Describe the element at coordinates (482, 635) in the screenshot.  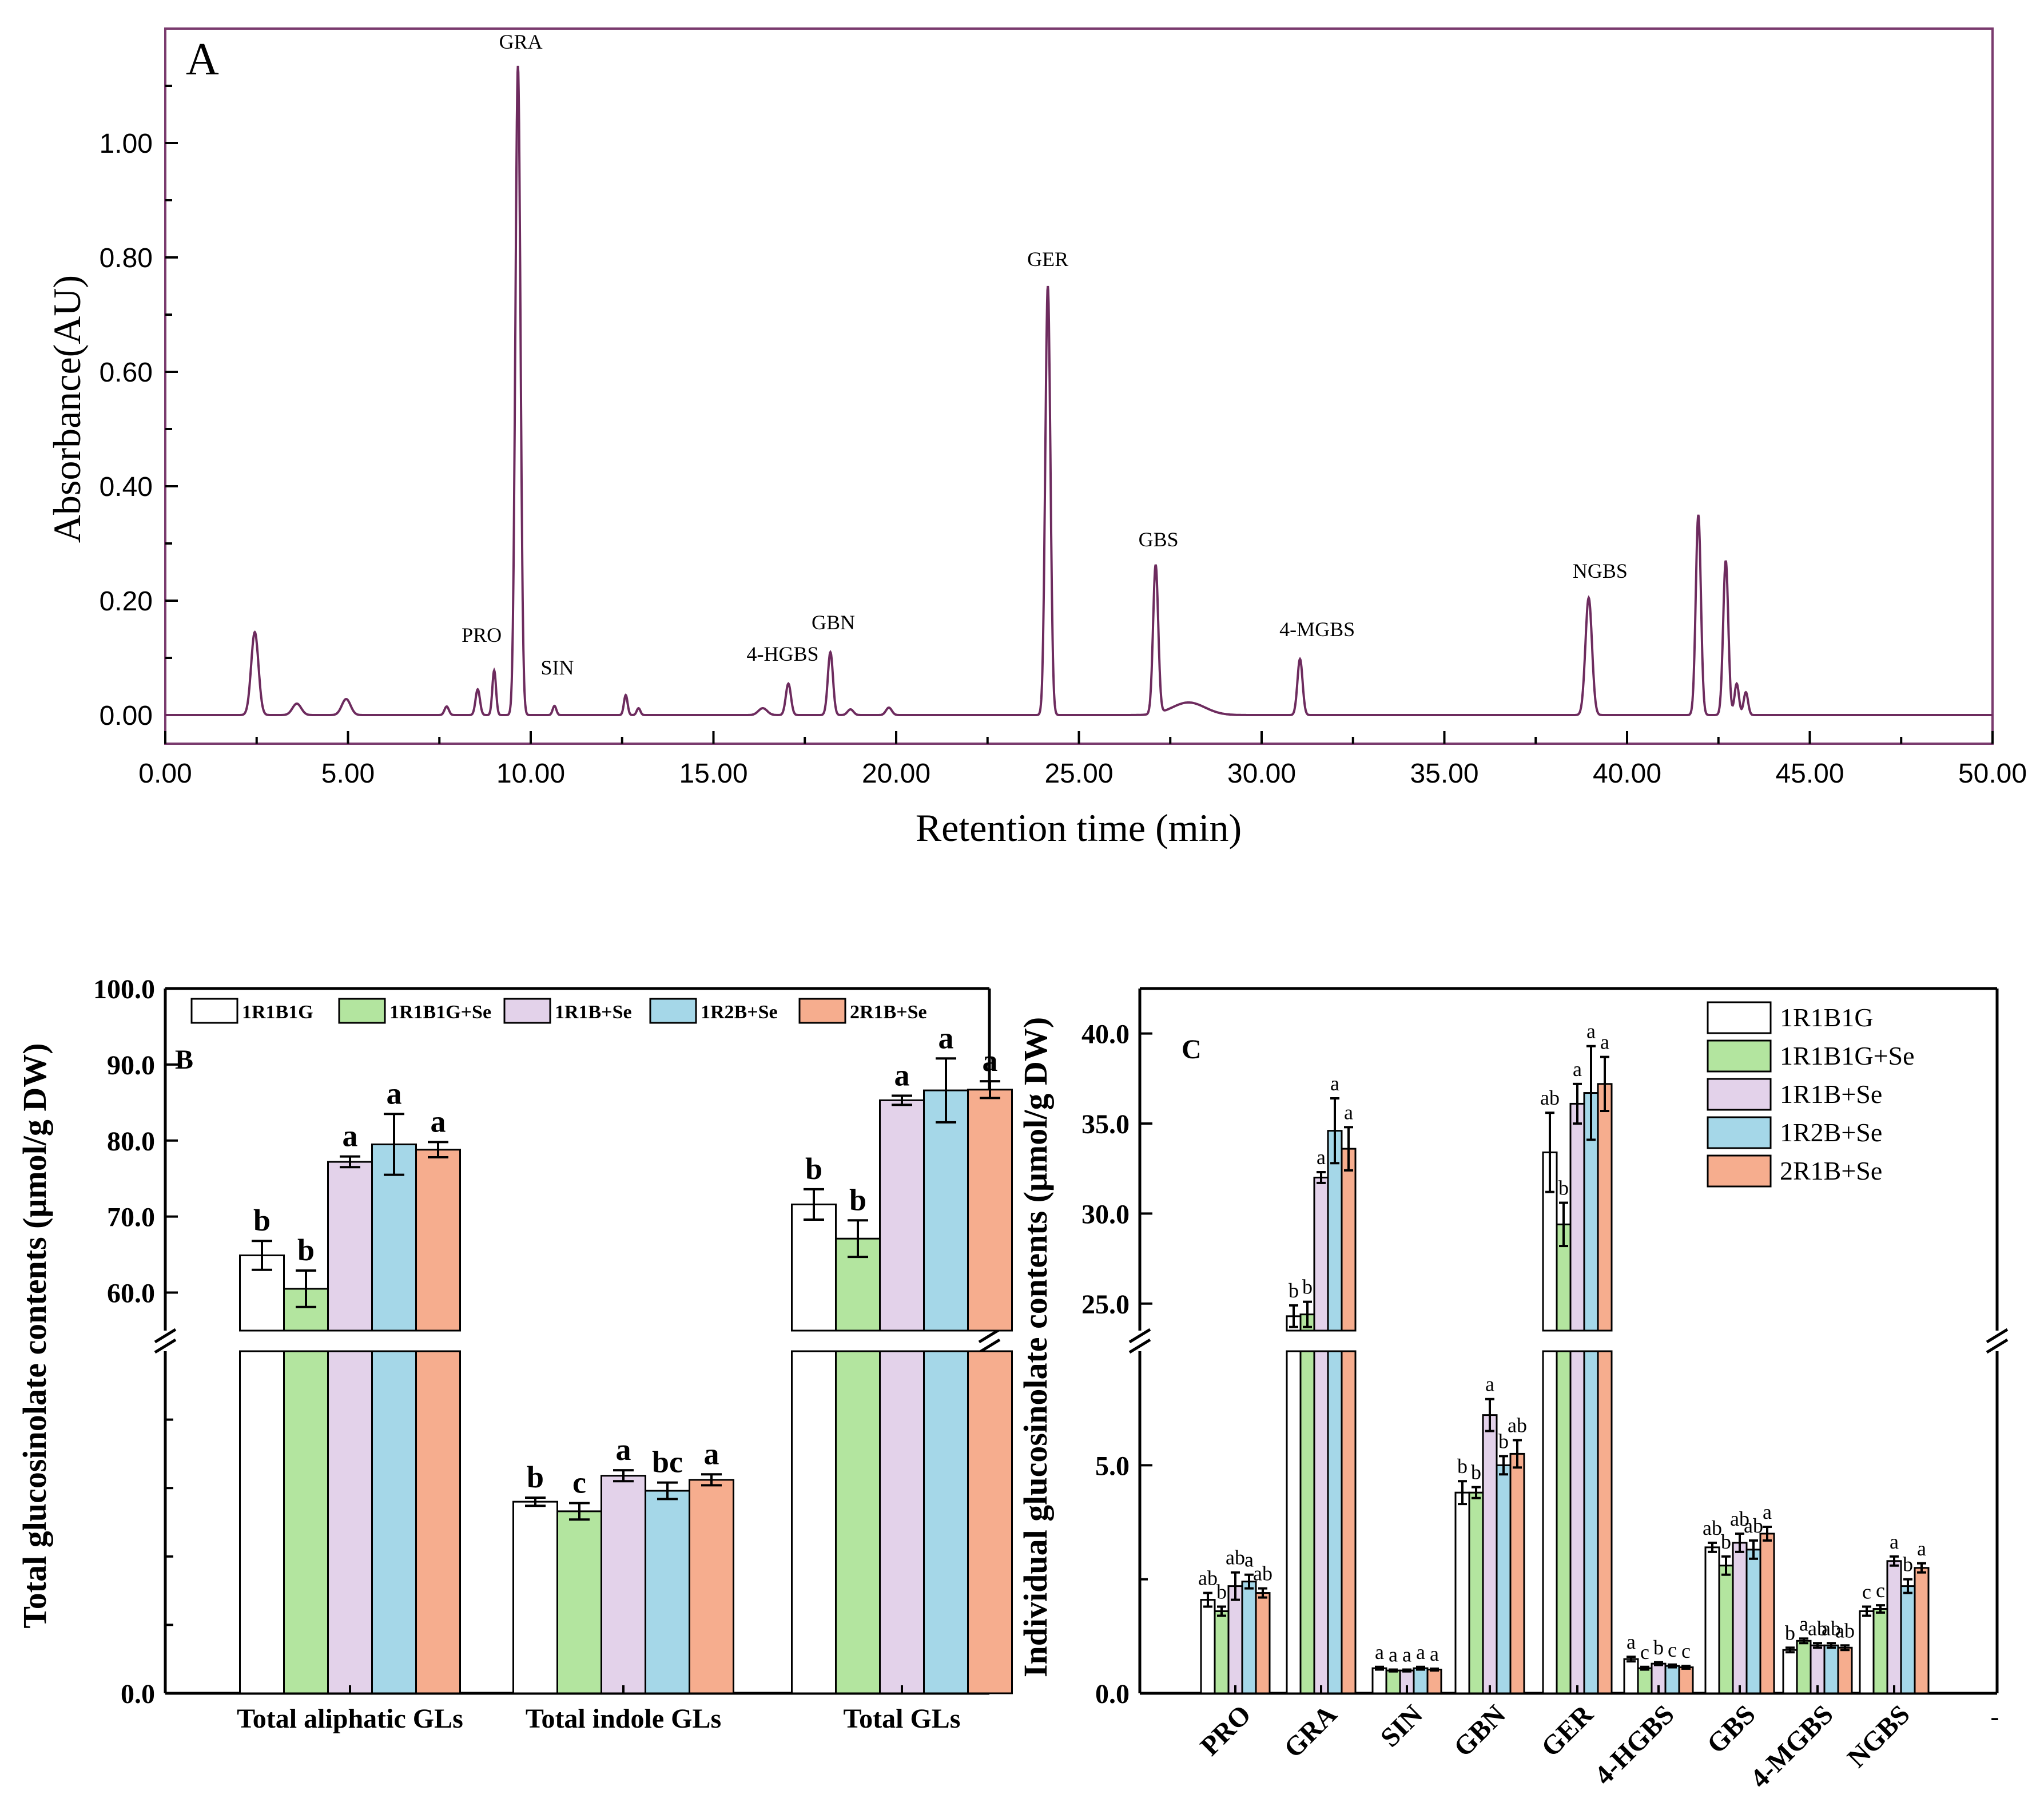
I see `panel-a-peak-label: PRO` at that location.